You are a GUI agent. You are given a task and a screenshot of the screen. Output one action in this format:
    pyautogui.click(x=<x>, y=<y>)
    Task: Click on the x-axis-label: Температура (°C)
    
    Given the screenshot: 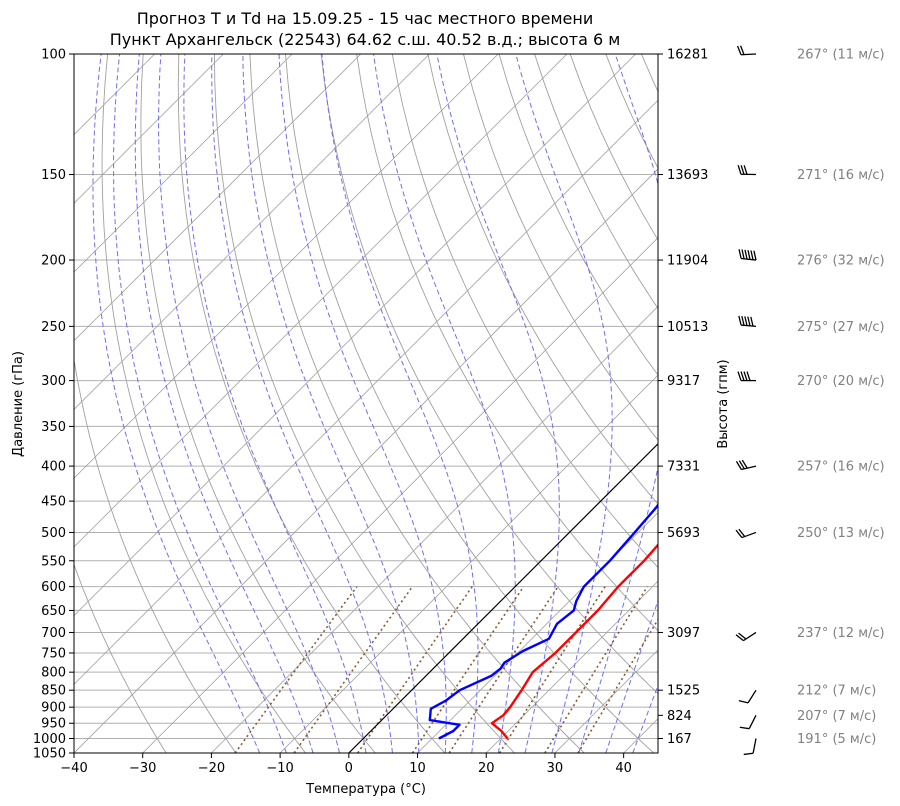 What is the action you would take?
    pyautogui.click(x=365, y=789)
    